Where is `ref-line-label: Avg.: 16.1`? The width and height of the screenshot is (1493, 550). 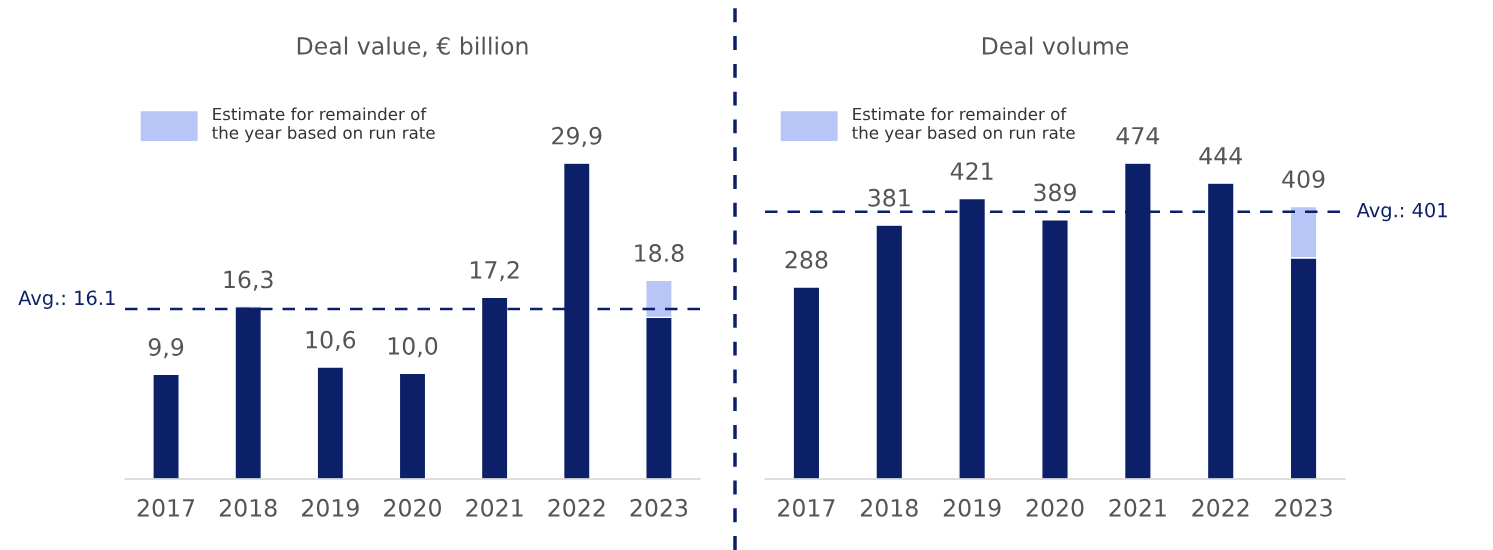 ref-line-label: Avg.: 16.1 is located at coordinates (66, 299).